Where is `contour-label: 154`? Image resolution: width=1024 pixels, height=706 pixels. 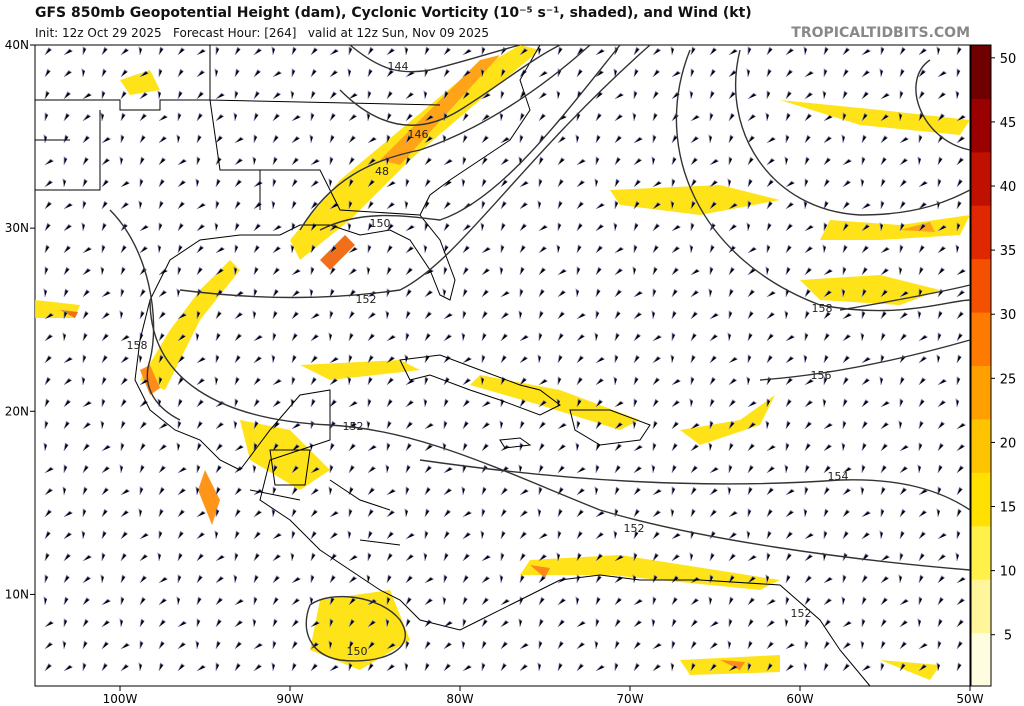 contour-label: 154 is located at coordinates (838, 476).